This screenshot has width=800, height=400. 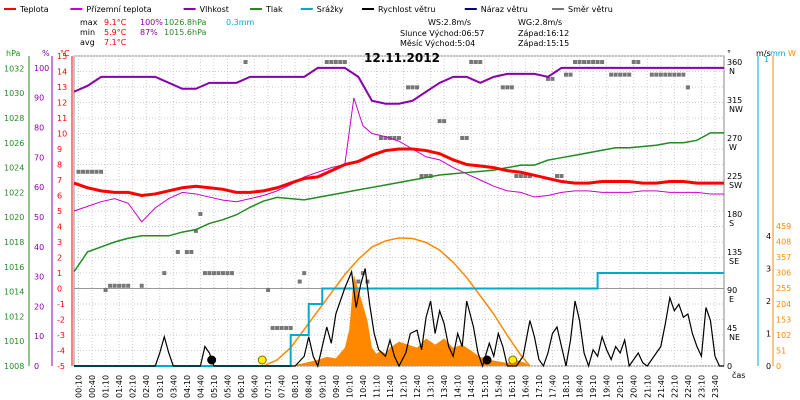 I want to click on percent-tick-label: 0, so click(x=36, y=366).